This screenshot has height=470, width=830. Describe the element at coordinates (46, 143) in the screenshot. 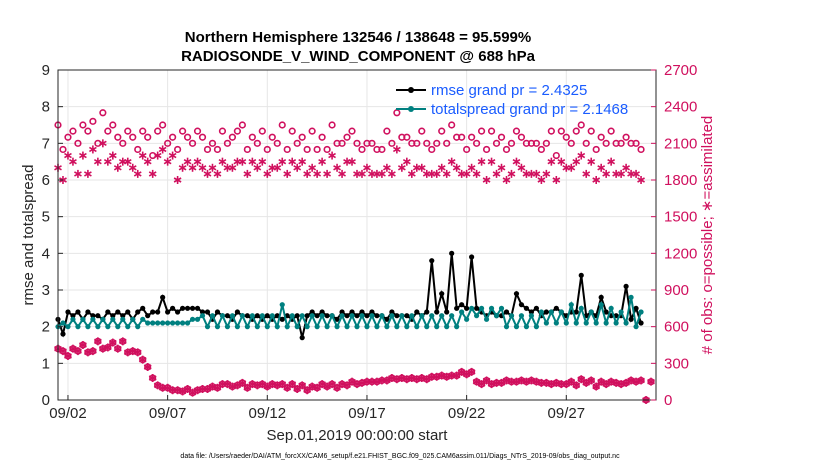

I see `y-tick-label: 7` at that location.